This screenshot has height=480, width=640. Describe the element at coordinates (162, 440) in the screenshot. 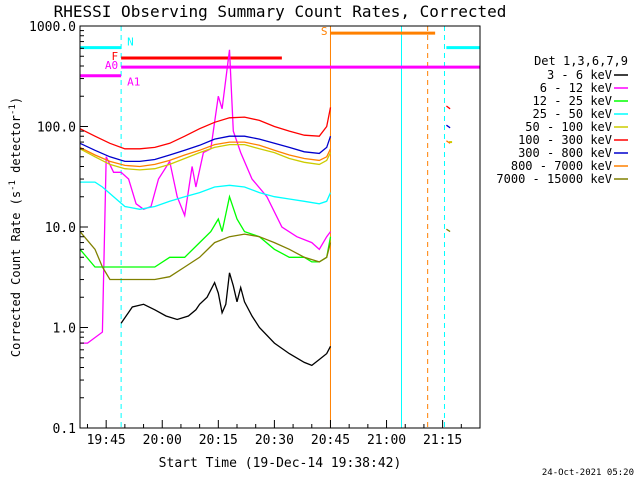

I see `x-tick-label-1: 20:00` at that location.